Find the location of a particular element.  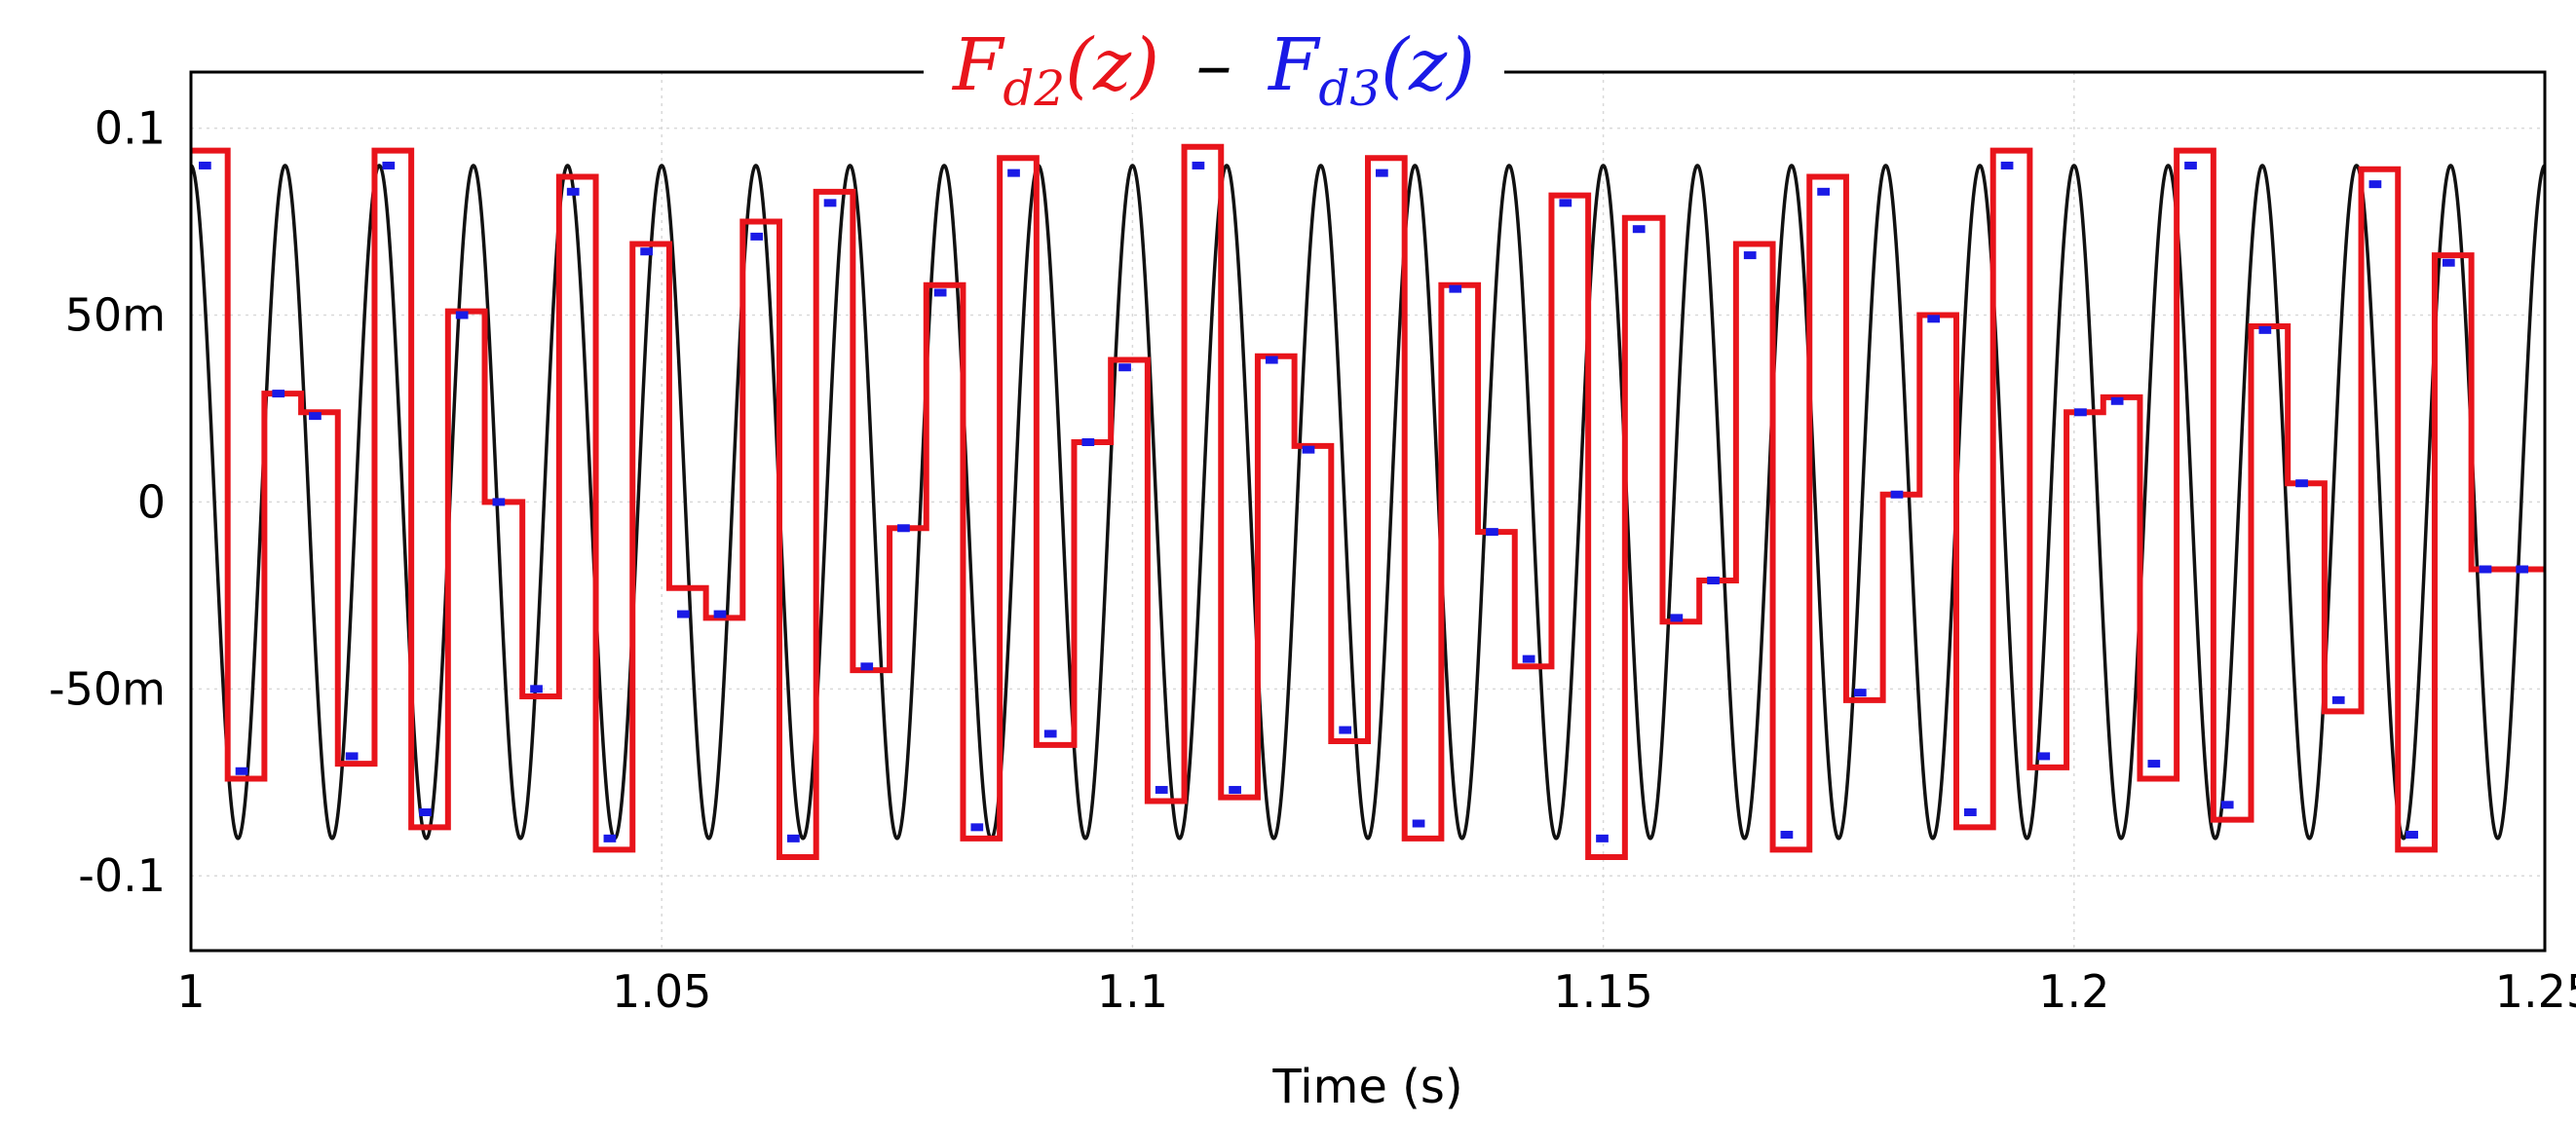

legend-entry-fd2: Fd2(z) is located at coordinates (1066, 70).